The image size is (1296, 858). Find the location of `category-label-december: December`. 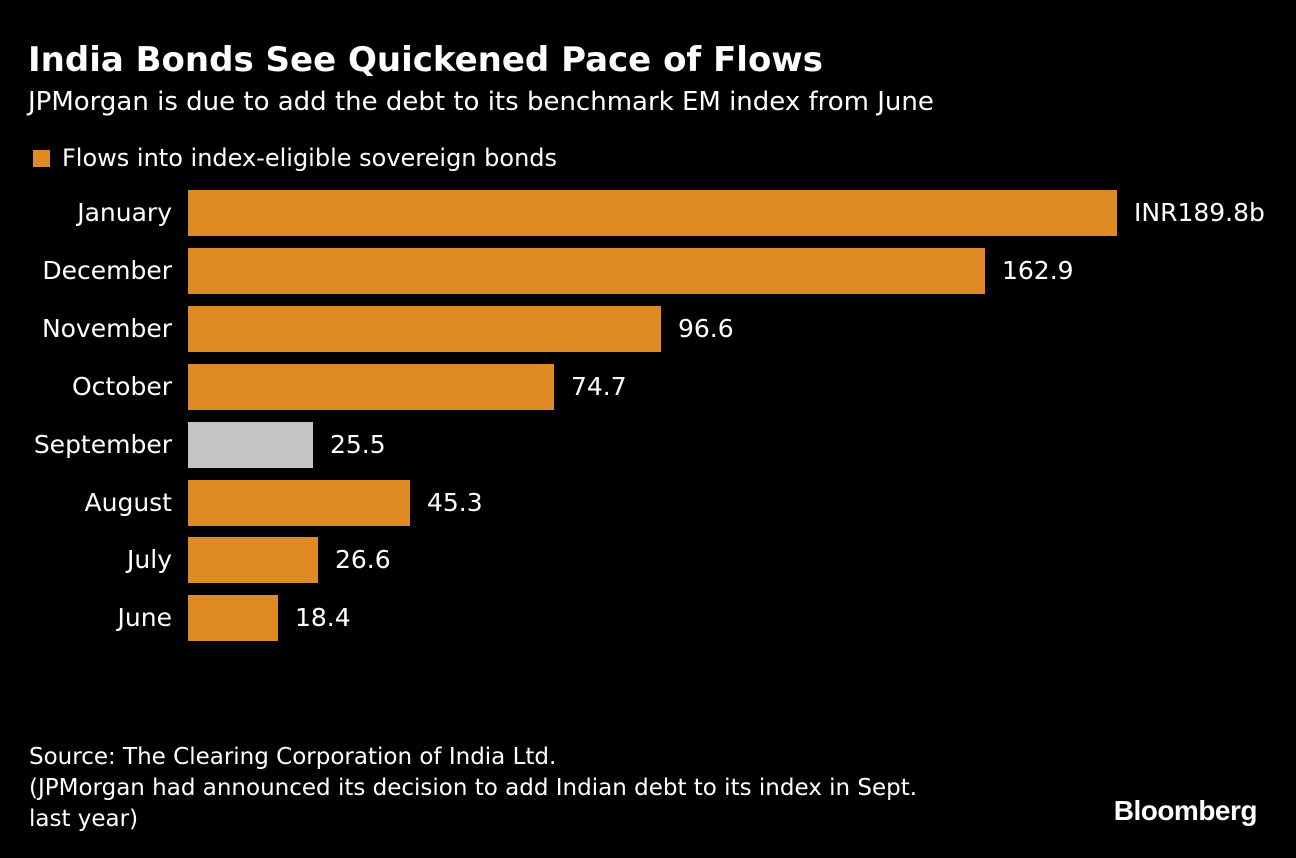

category-label-december: December is located at coordinates (107, 270).